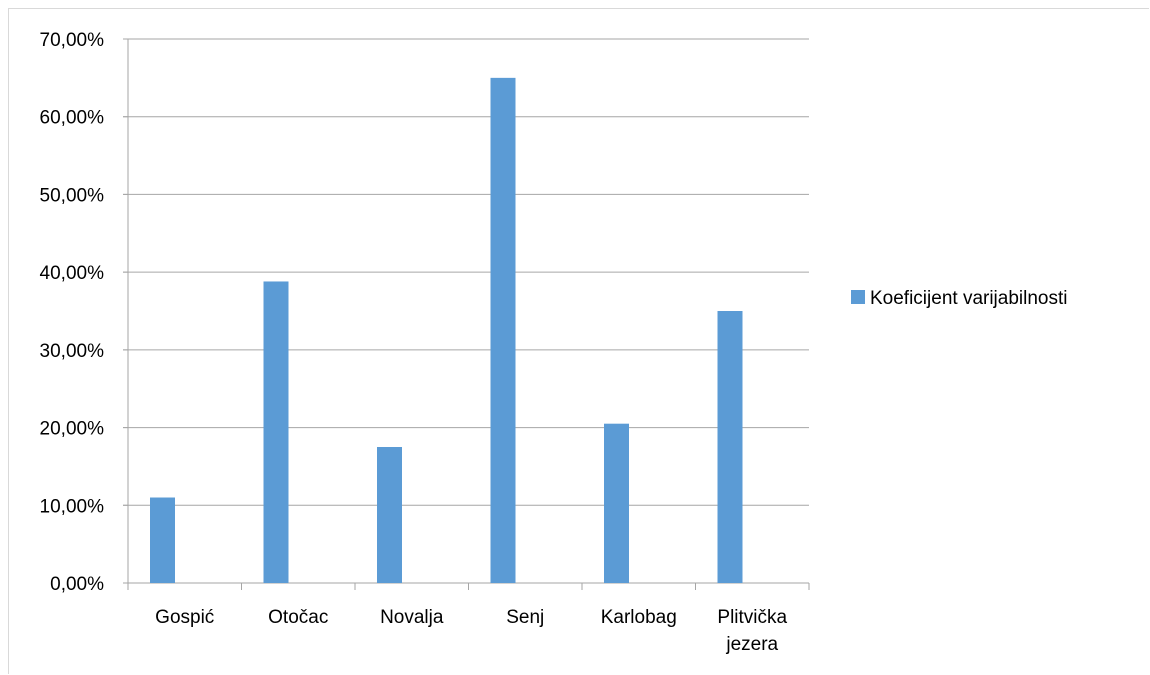 The height and width of the screenshot is (675, 1150). Describe the element at coordinates (72, 351) in the screenshot. I see `y-tick-label: 30,00%` at that location.